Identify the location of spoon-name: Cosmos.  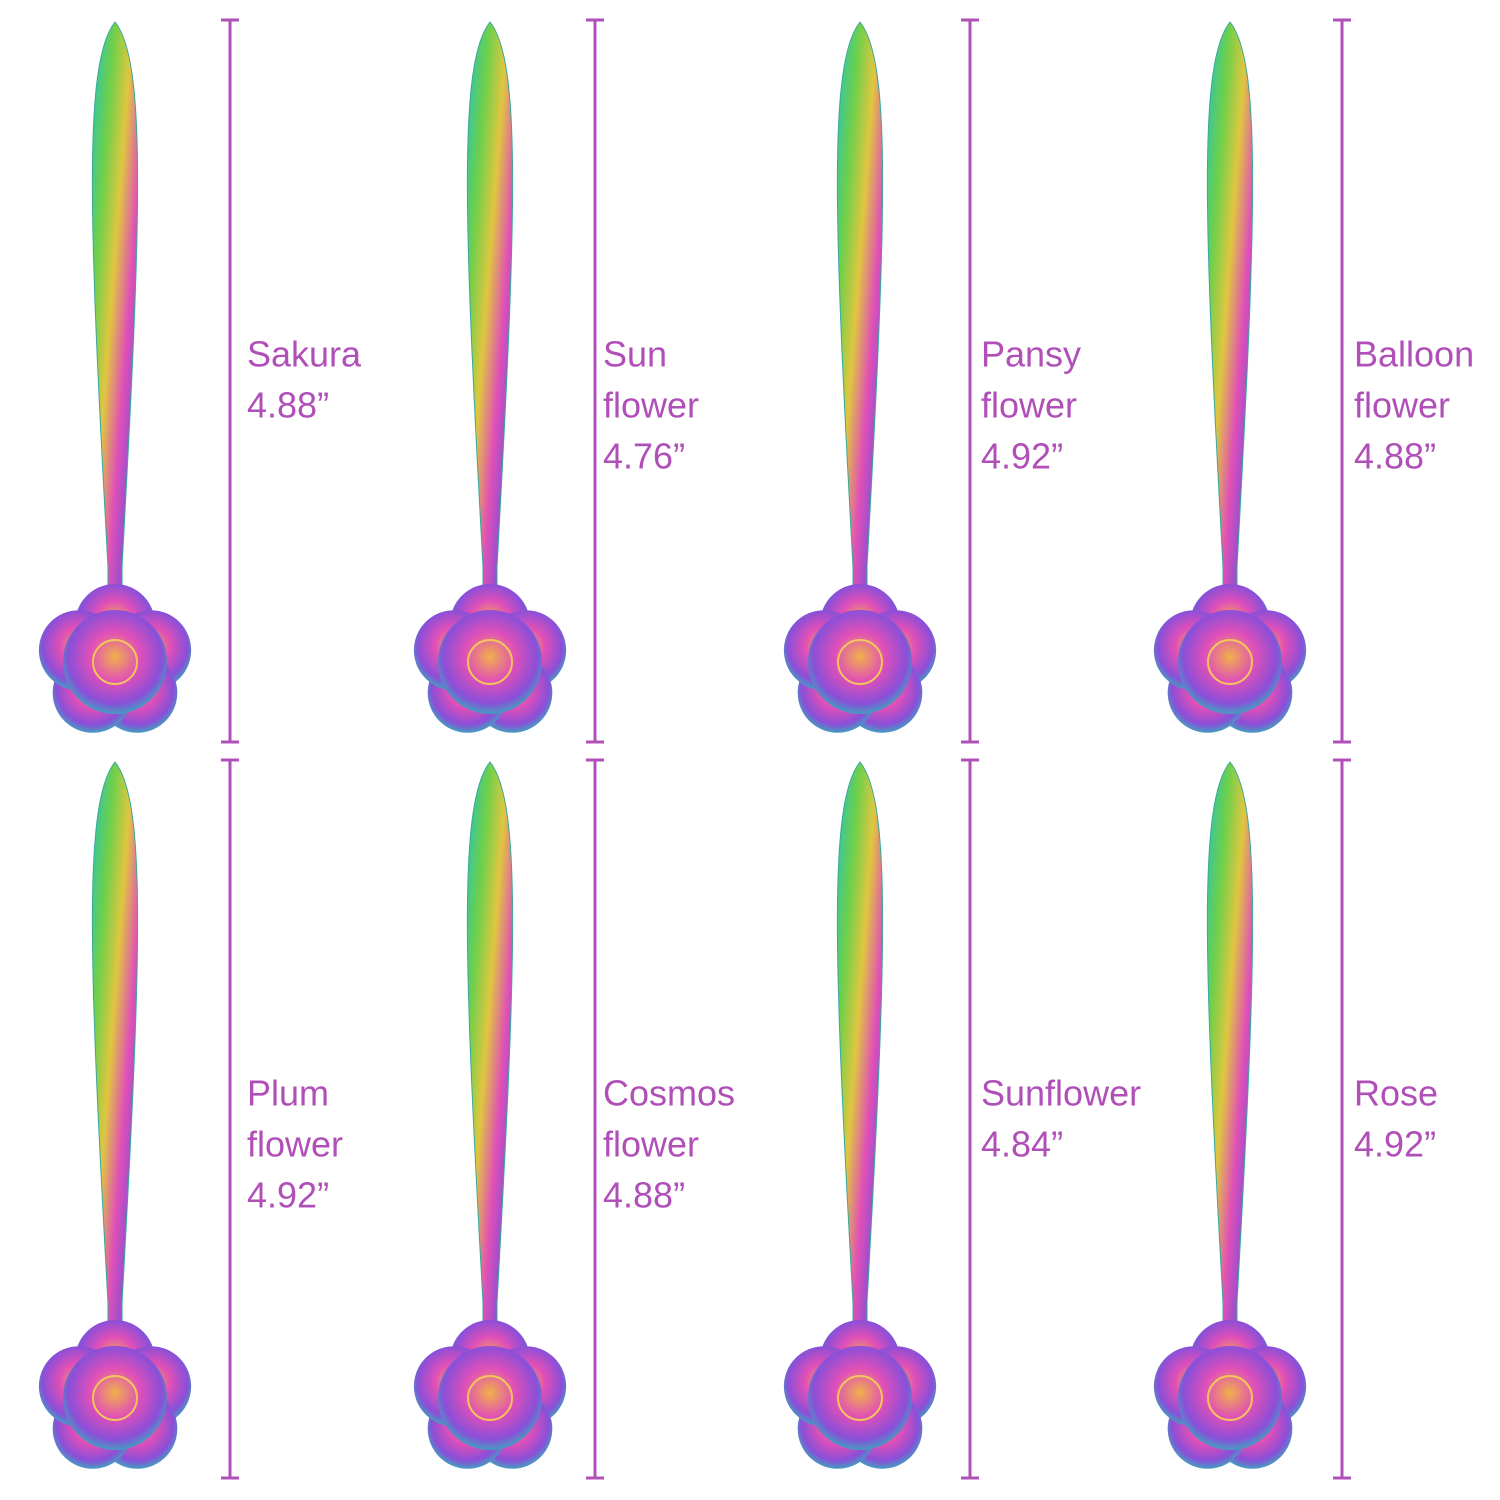
(669, 1093).